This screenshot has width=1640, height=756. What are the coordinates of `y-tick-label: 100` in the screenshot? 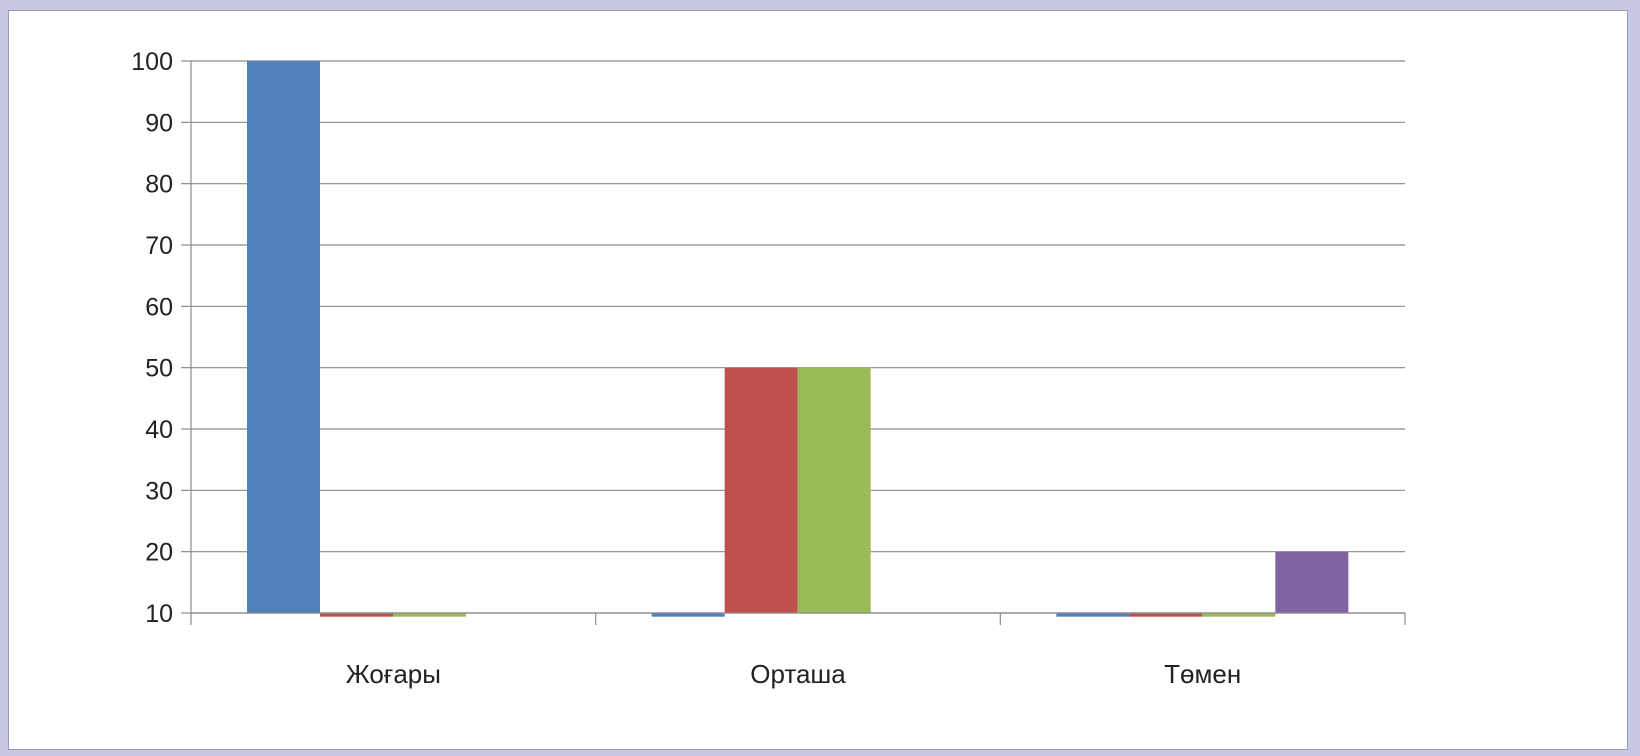 It's located at (152, 62).